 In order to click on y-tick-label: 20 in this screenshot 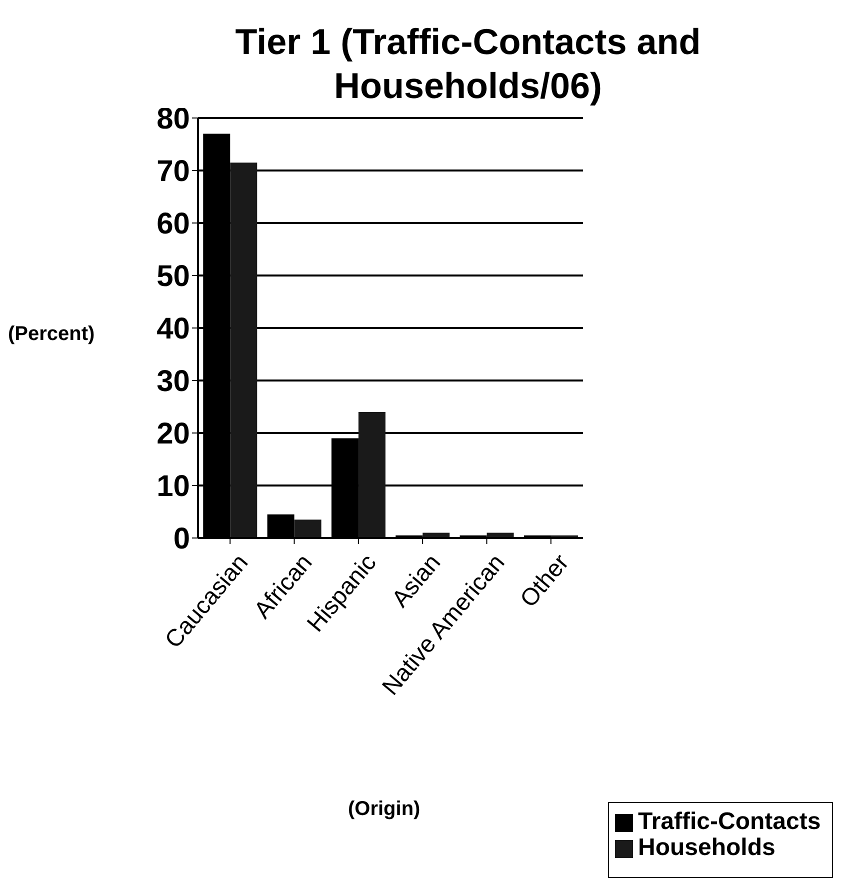, I will do `click(173, 434)`.